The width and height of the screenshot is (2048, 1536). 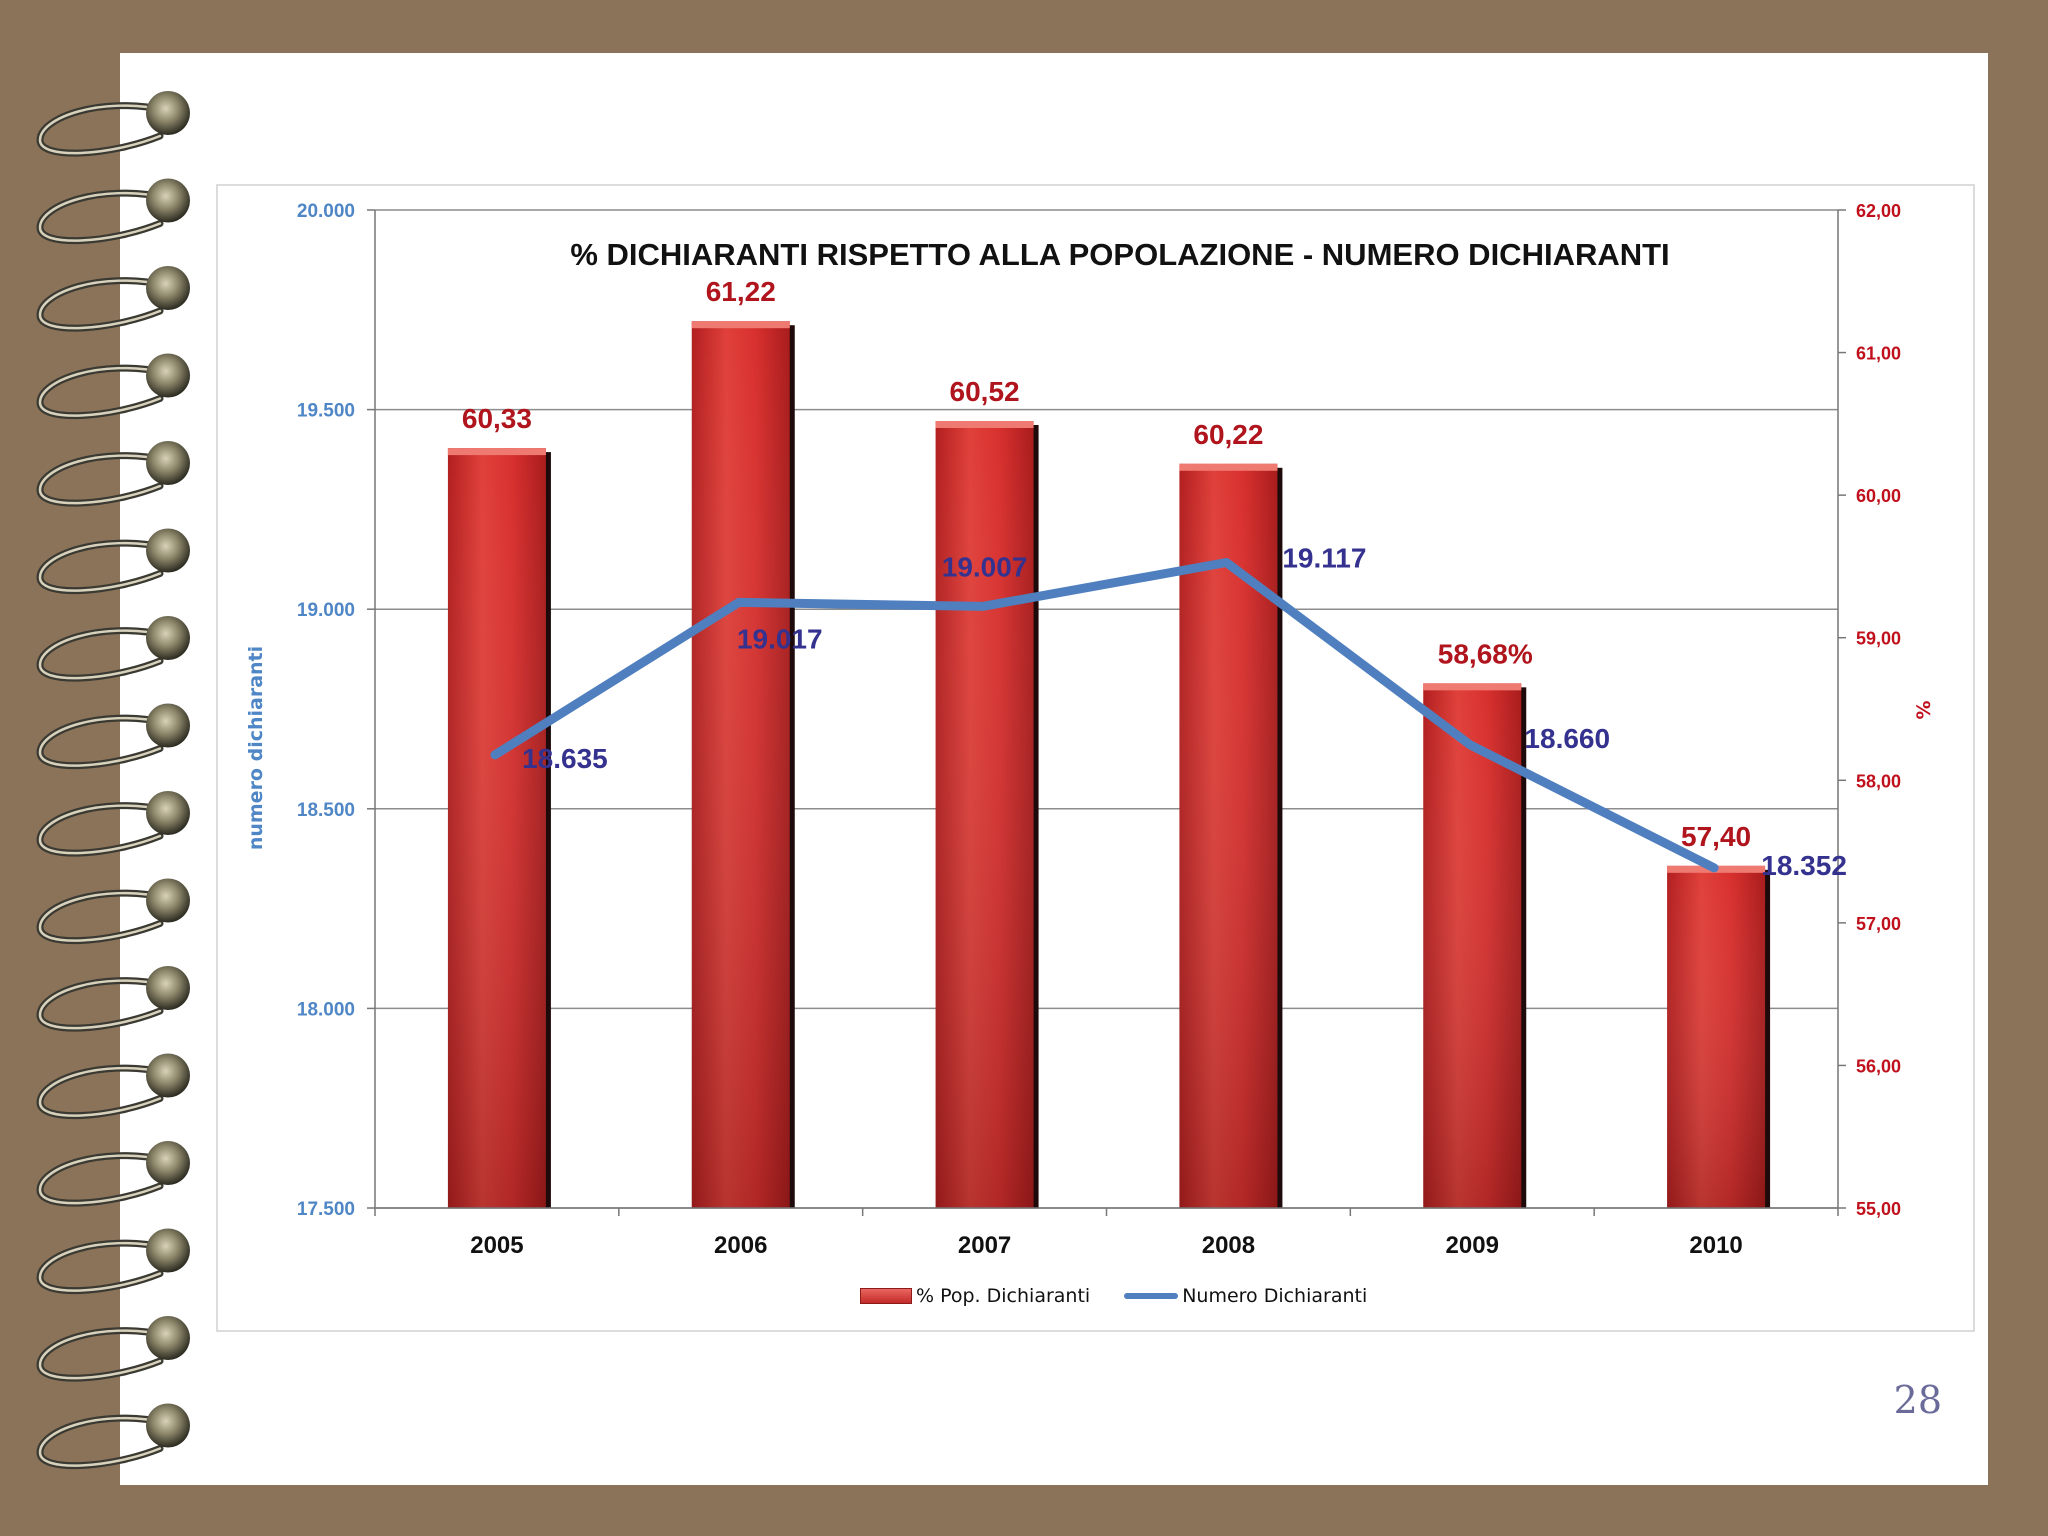 I want to click on right-tick-label: 58,00, so click(x=1878, y=781).